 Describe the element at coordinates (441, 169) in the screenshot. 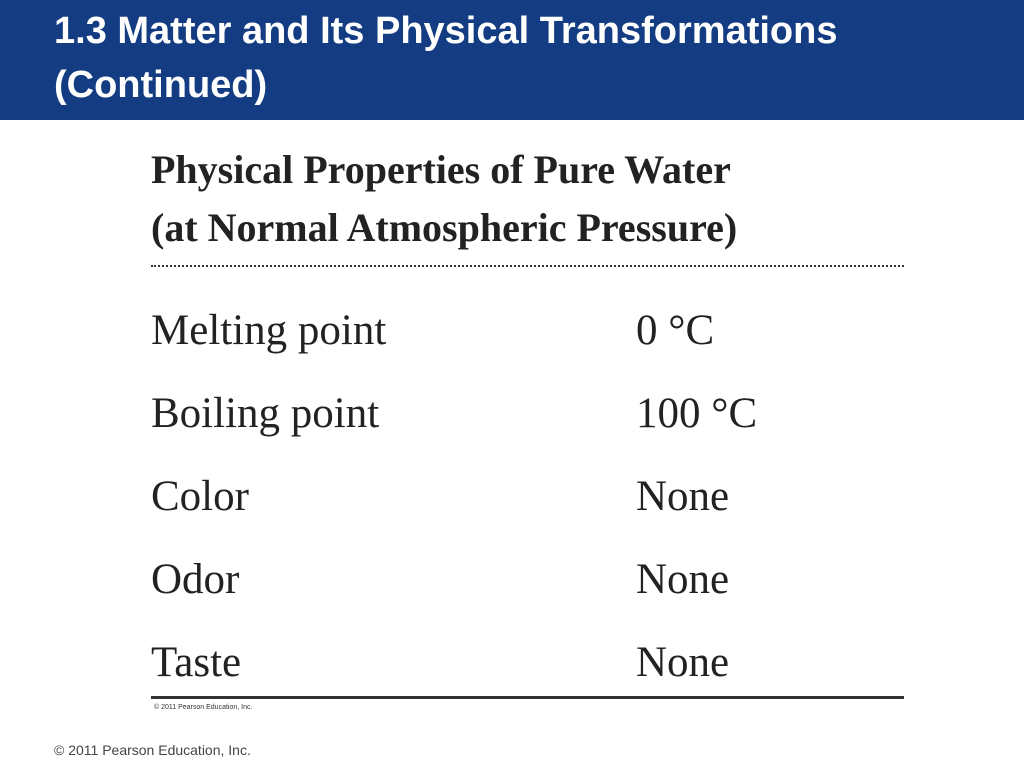

I see `table-title: Physical Properties of Pure Water` at that location.